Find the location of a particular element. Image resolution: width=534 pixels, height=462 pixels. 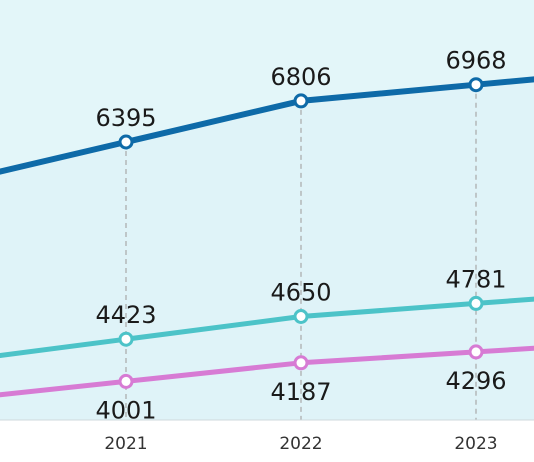

data-label-s1-2022: 6806 is located at coordinates (300, 77).